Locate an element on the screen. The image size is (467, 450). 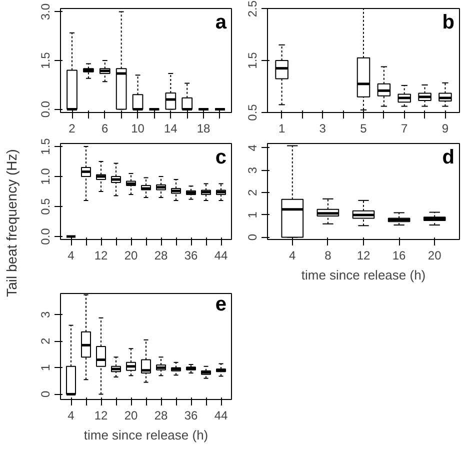
x-tick-label: 9 is located at coordinates (445, 129).